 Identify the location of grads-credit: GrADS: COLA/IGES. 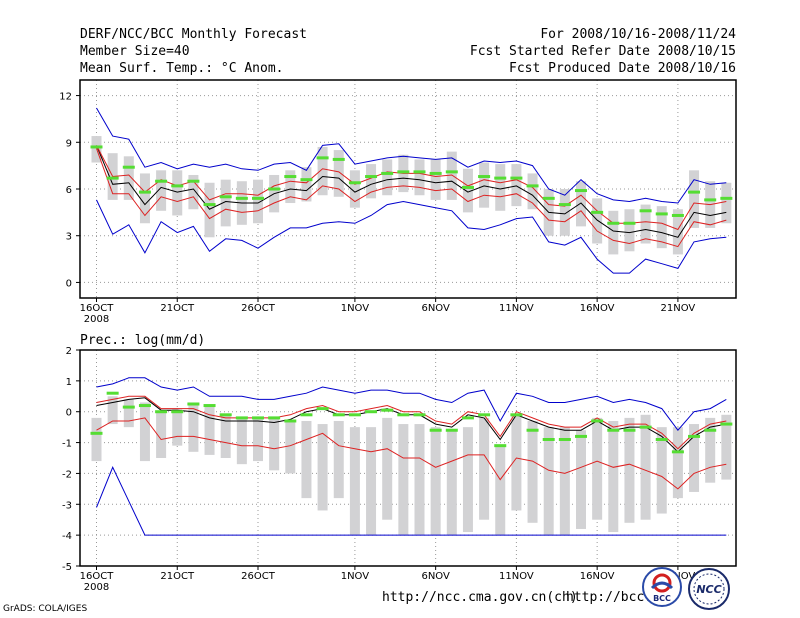
(45, 609).